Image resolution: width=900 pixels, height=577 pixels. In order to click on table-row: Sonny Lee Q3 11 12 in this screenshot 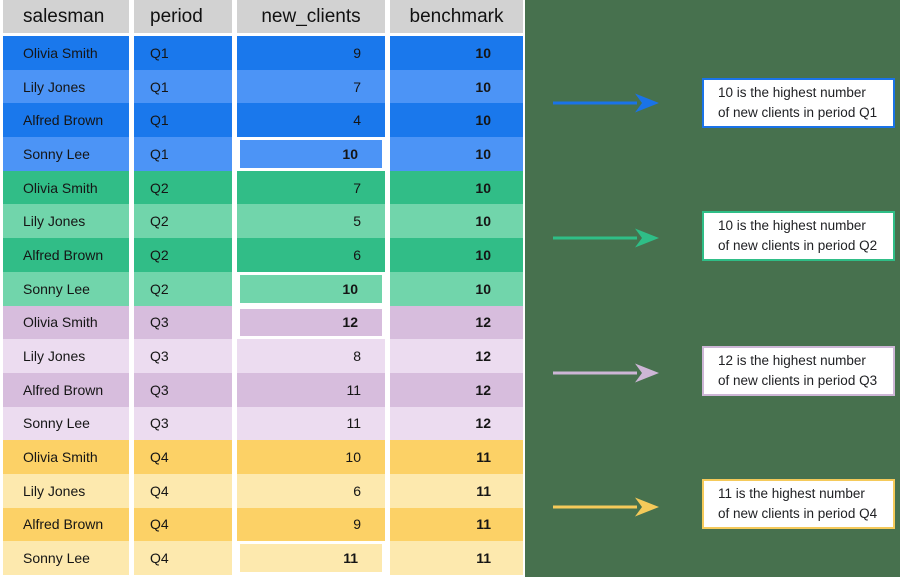, I will do `click(263, 423)`.